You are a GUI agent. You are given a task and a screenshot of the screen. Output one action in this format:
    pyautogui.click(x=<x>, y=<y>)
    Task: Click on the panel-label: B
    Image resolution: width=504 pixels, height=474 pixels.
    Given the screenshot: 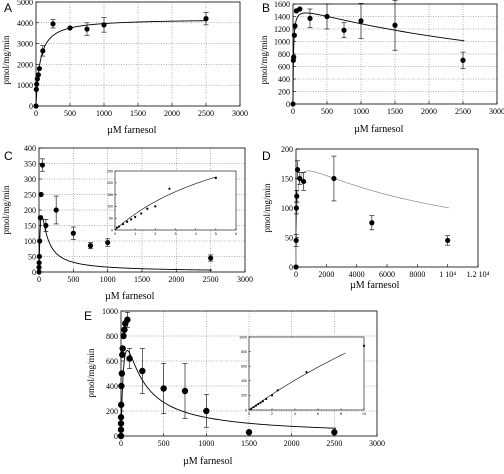 What is the action you would take?
    pyautogui.click(x=266, y=8)
    